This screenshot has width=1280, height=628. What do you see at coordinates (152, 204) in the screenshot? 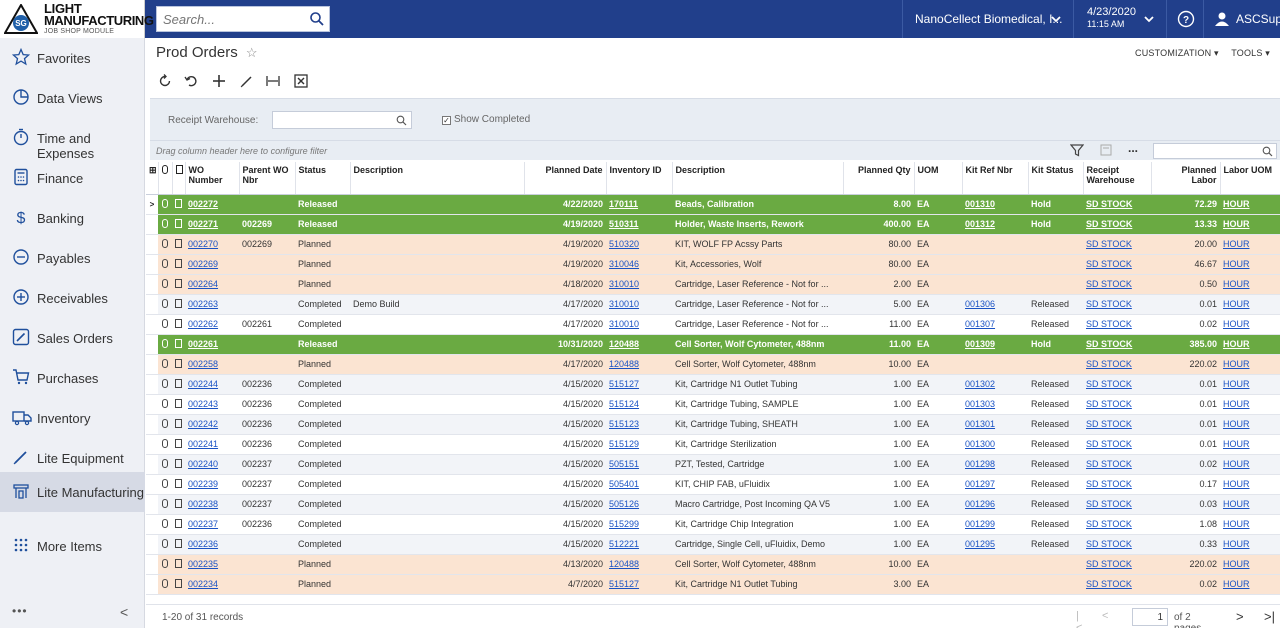
I see `row-selector: >` at bounding box center [152, 204].